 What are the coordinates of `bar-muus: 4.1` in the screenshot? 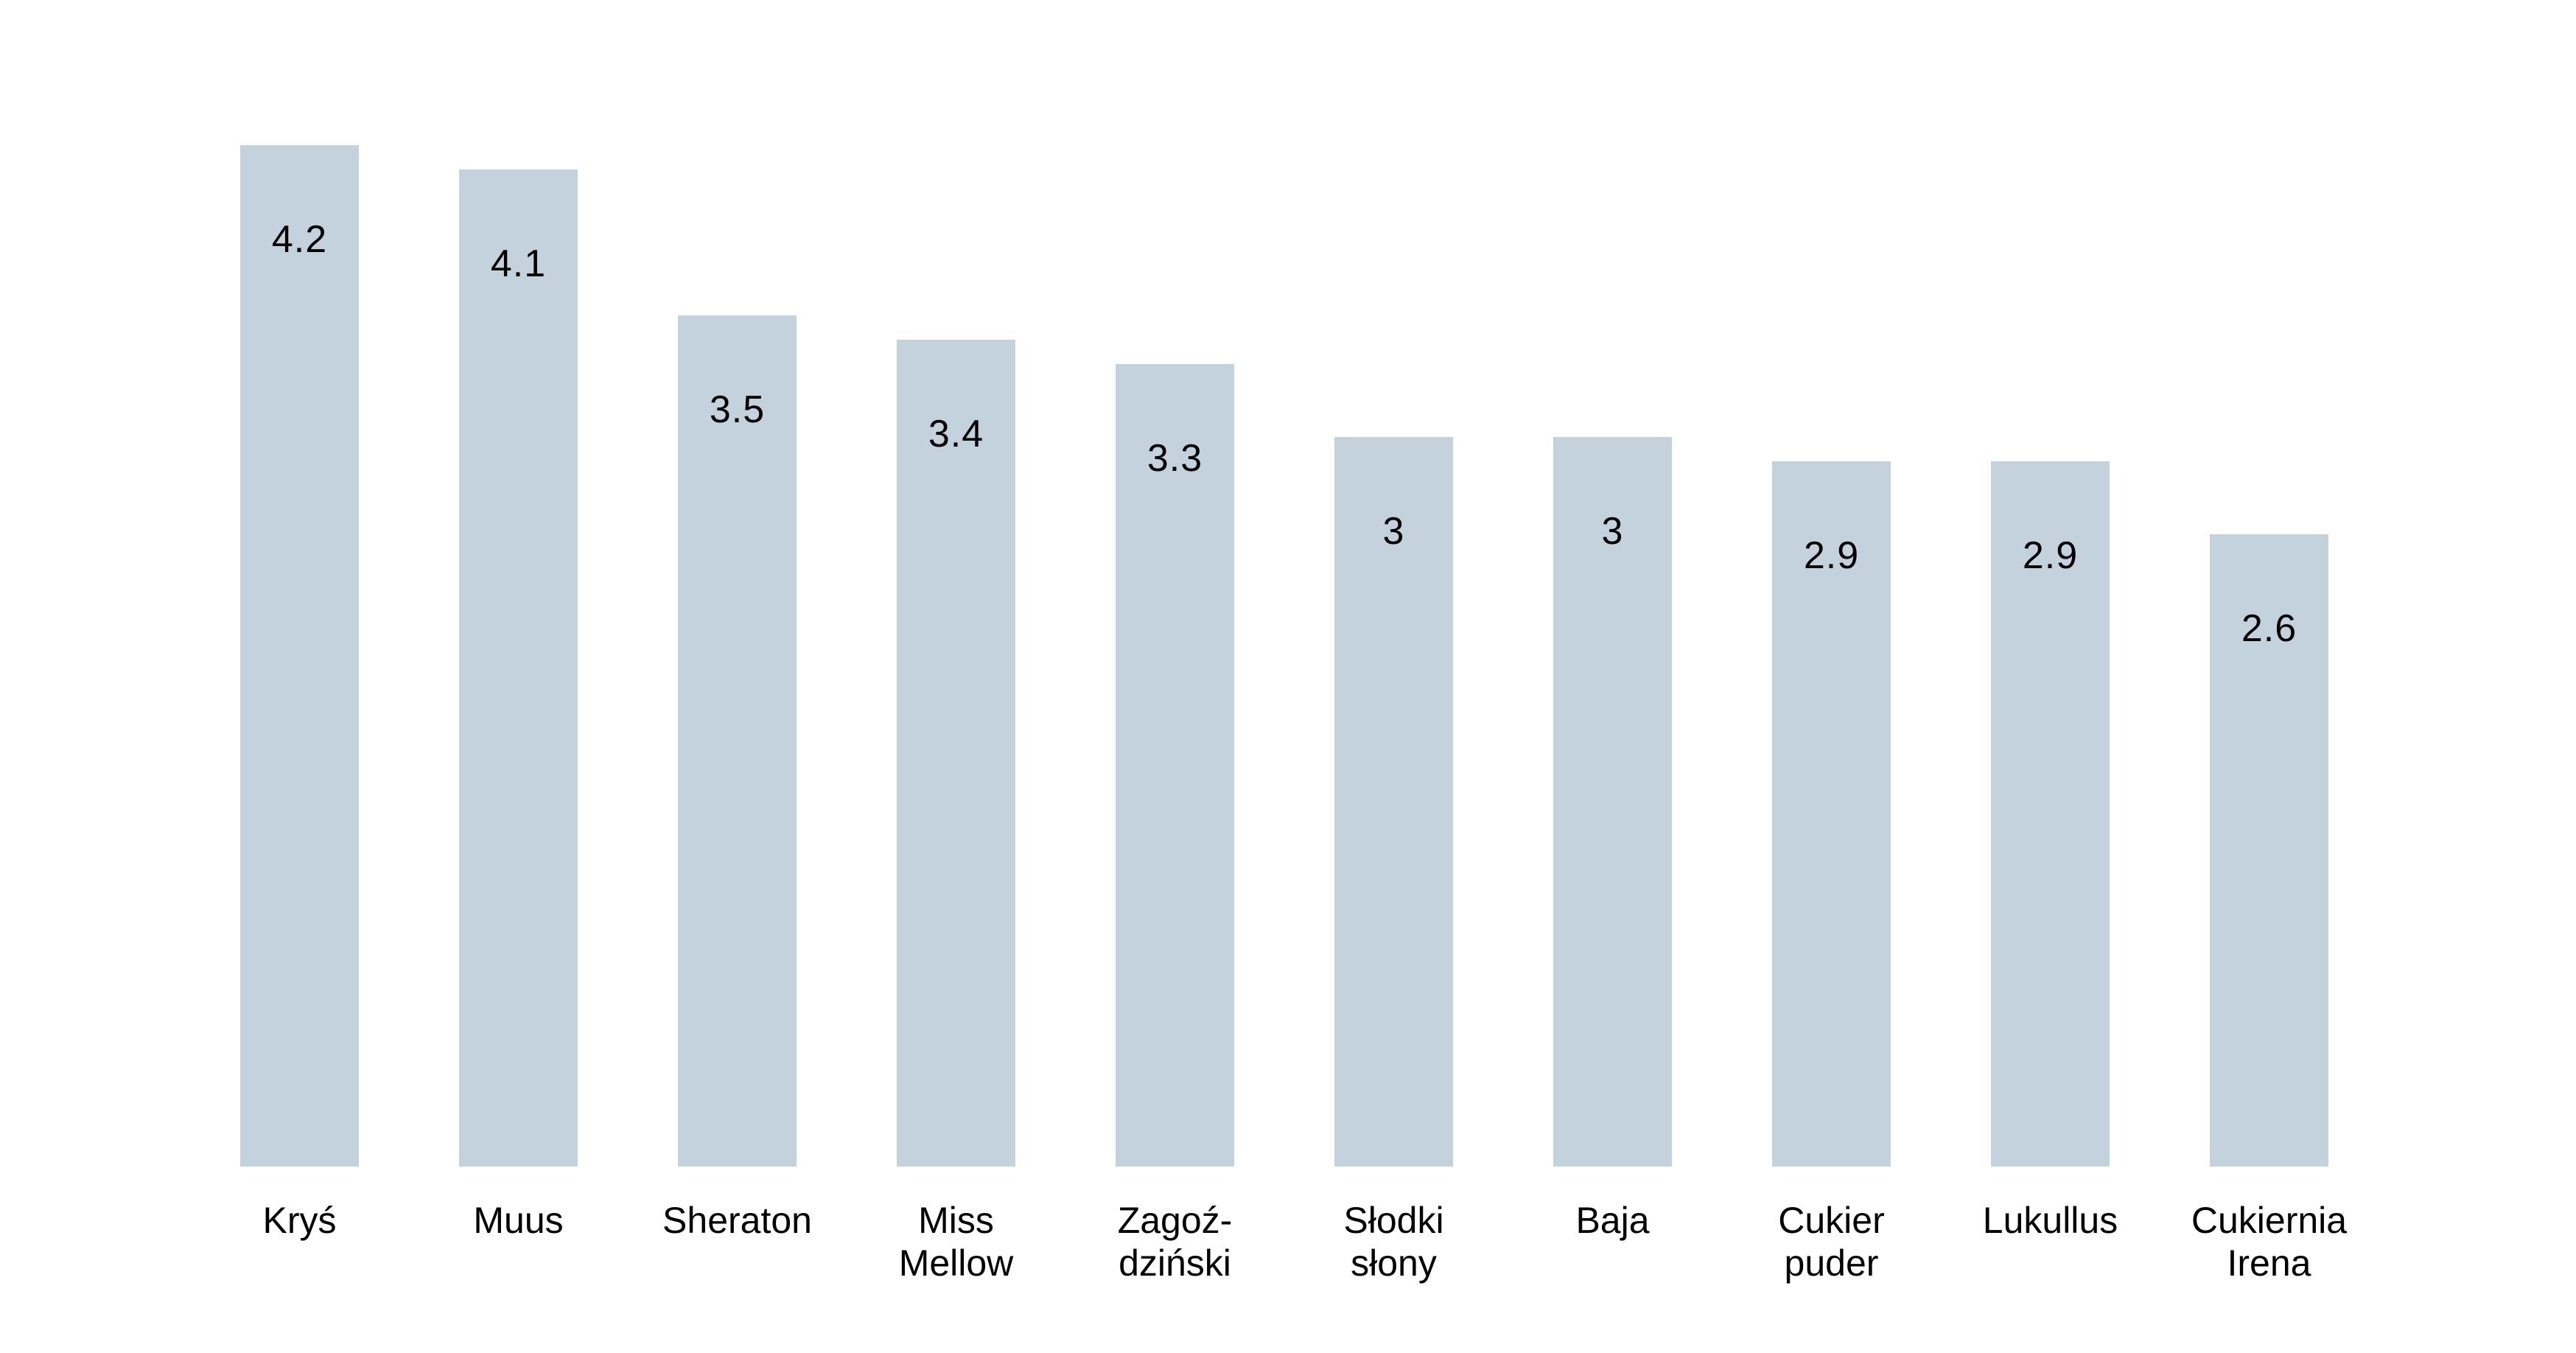 It's located at (518, 668).